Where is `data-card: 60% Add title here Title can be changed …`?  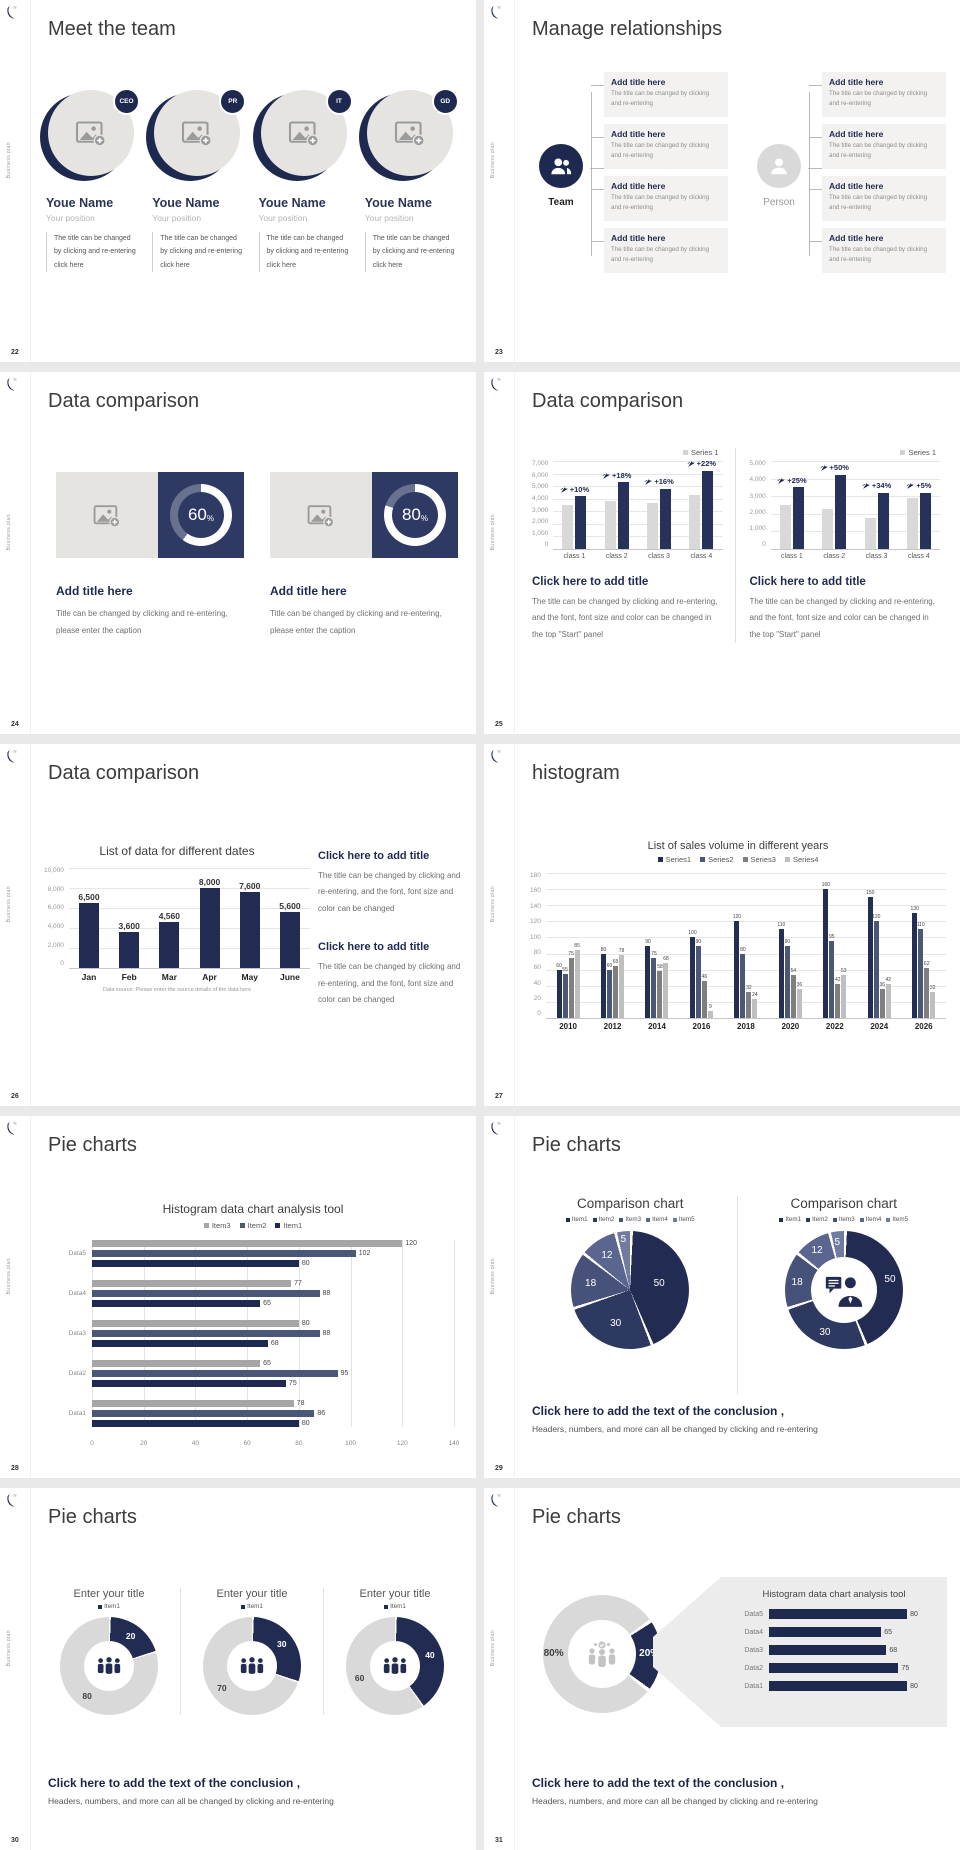
data-card: 60% Add title here Title can be changed … is located at coordinates (150, 556).